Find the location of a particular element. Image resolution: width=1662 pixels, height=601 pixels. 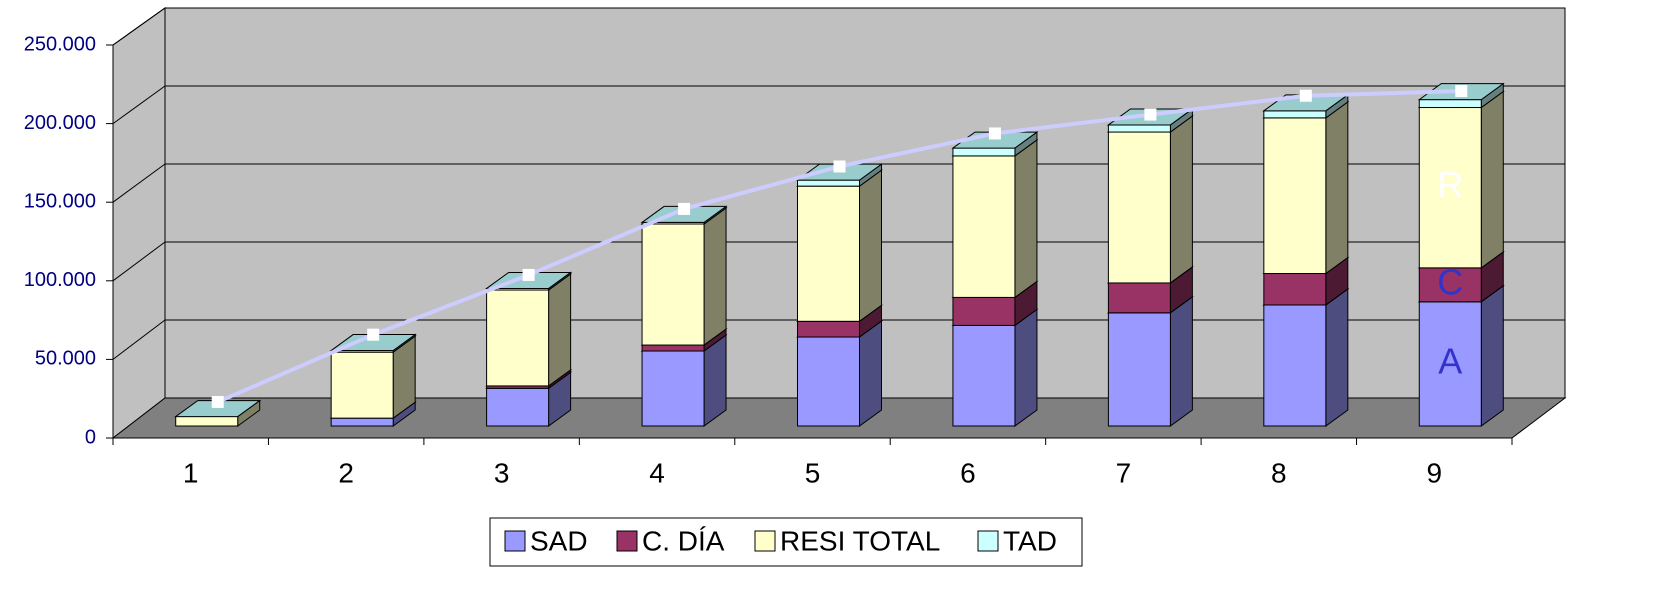

y-tick-label: 250.000 is located at coordinates (60, 44).